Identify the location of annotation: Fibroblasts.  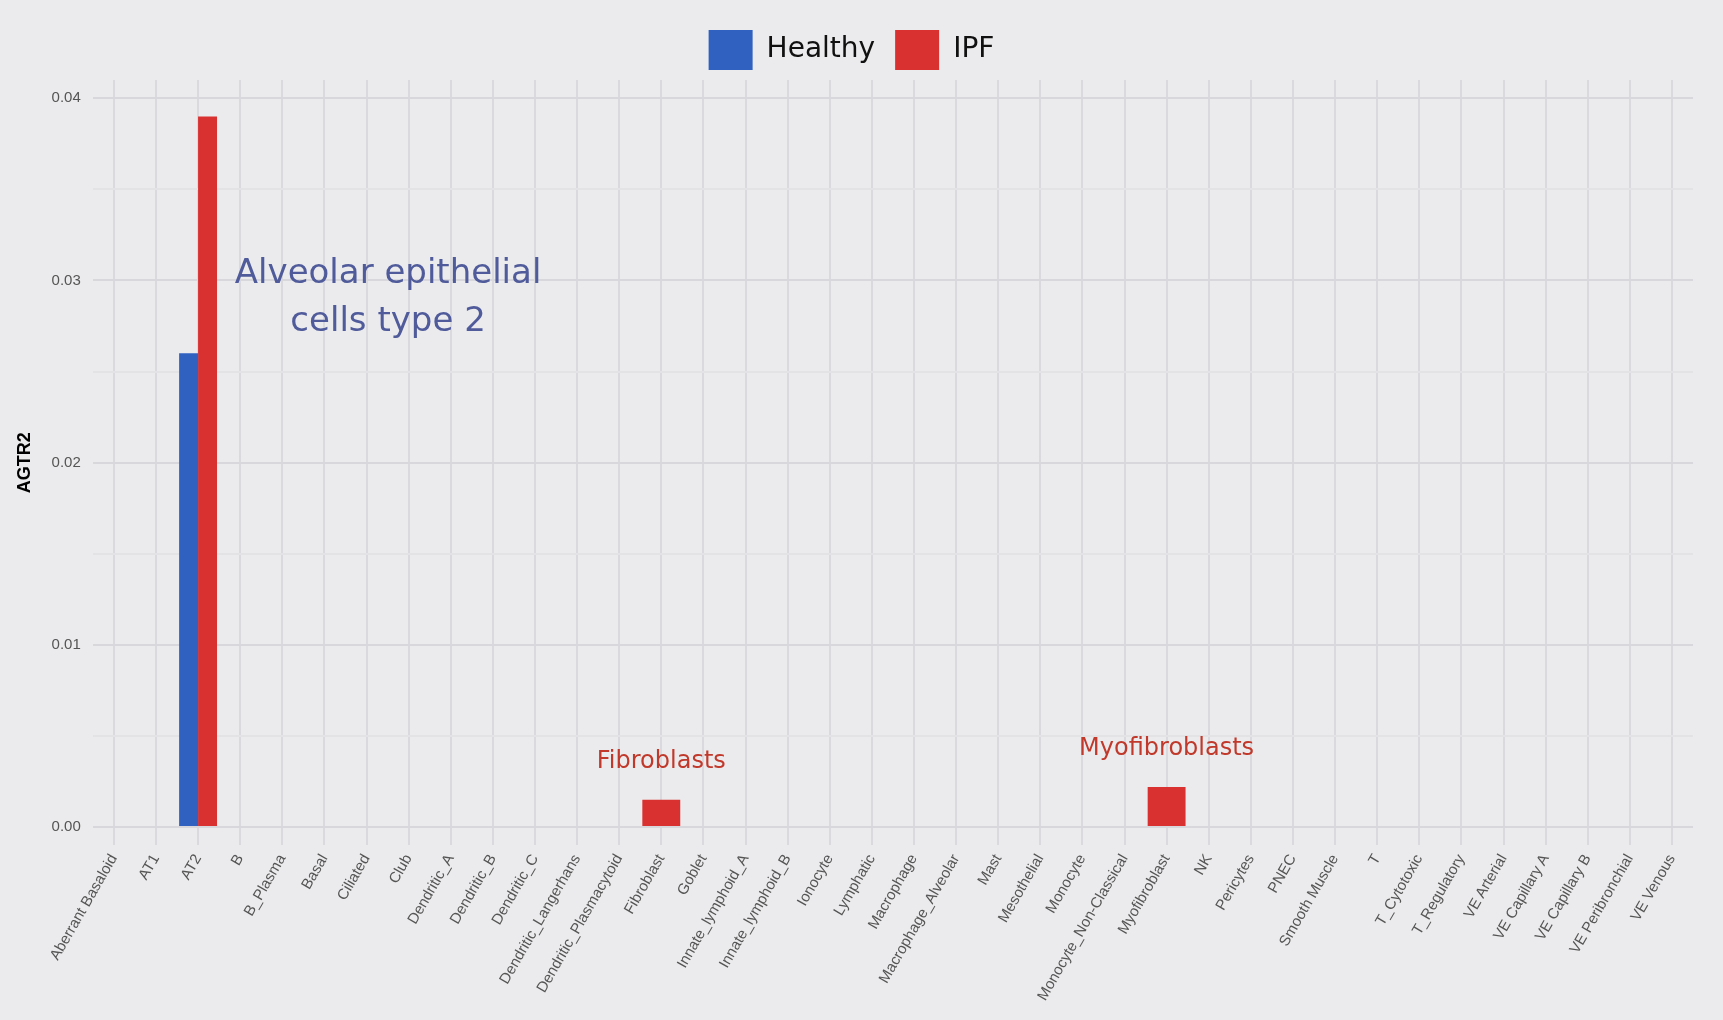
(661, 760).